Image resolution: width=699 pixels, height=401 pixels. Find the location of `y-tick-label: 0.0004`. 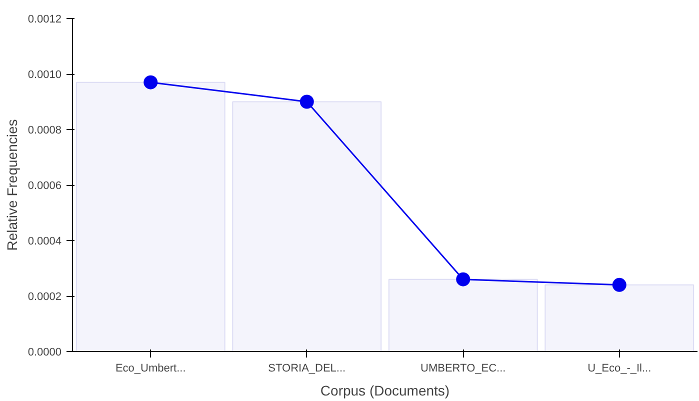

y-tick-label: 0.0004 is located at coordinates (45, 242).